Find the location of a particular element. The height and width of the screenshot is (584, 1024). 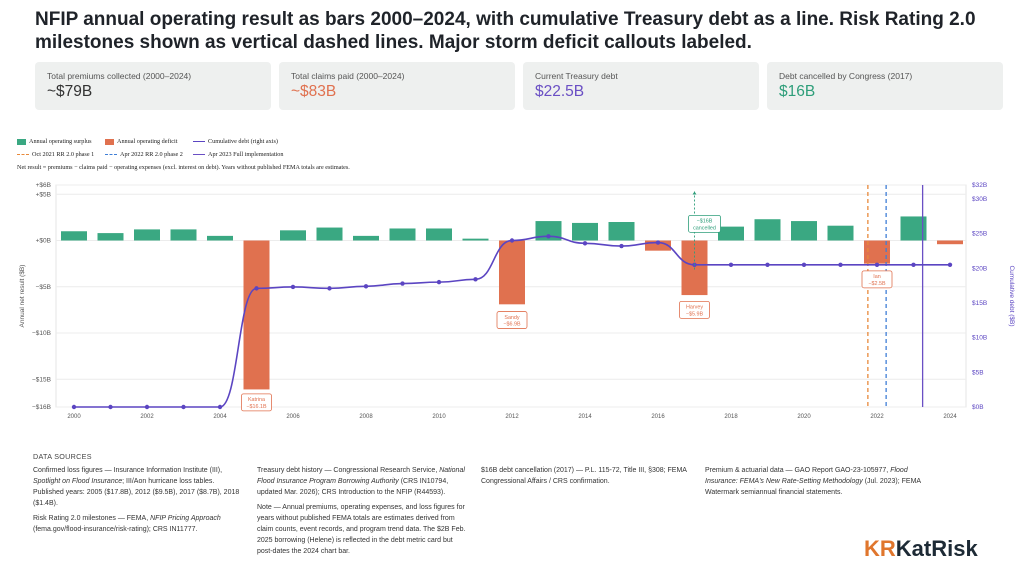

source-text: — Insurance Information Institute (III), is located at coordinates (162, 470).